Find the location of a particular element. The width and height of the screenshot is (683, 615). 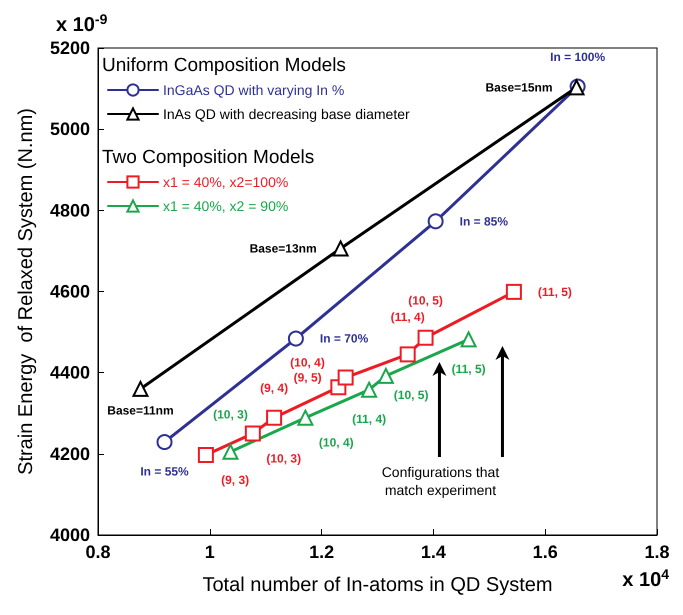

annotation: In = 85% is located at coordinates (484, 221).